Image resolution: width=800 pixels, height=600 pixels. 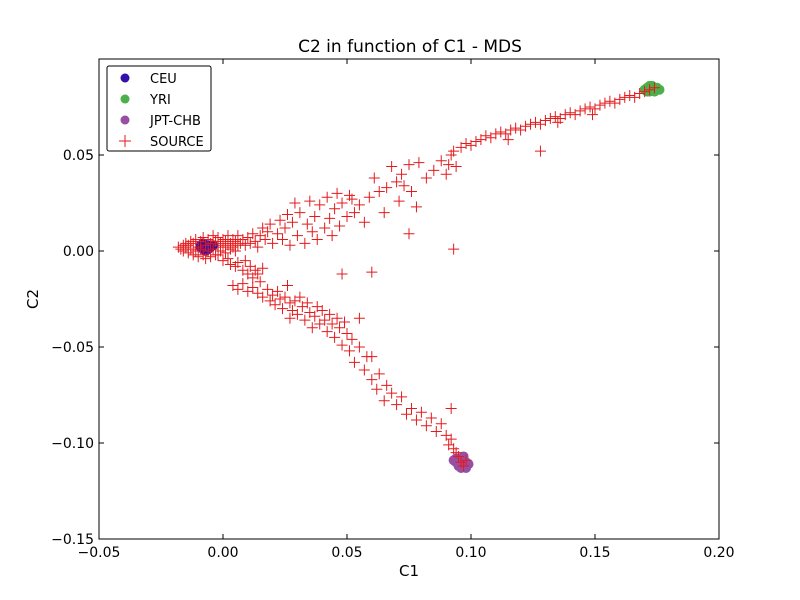 I want to click on legend-label-ceu: CEU, so click(x=163, y=79).